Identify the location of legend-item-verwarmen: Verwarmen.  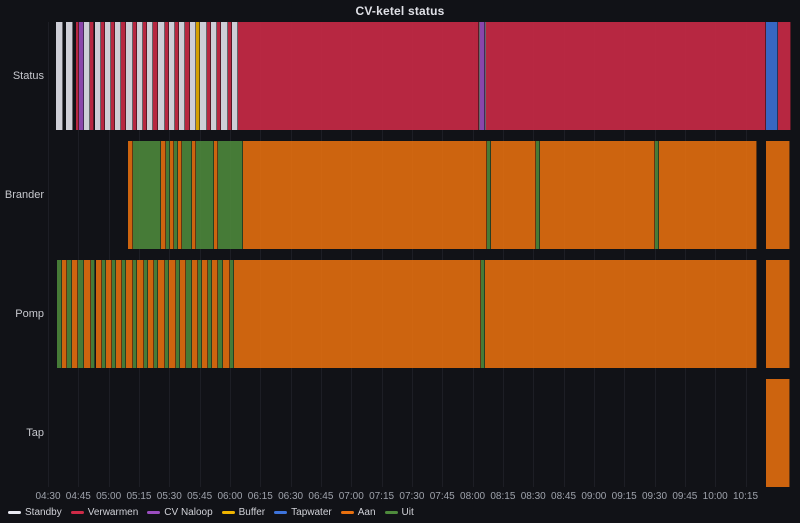
(104, 512).